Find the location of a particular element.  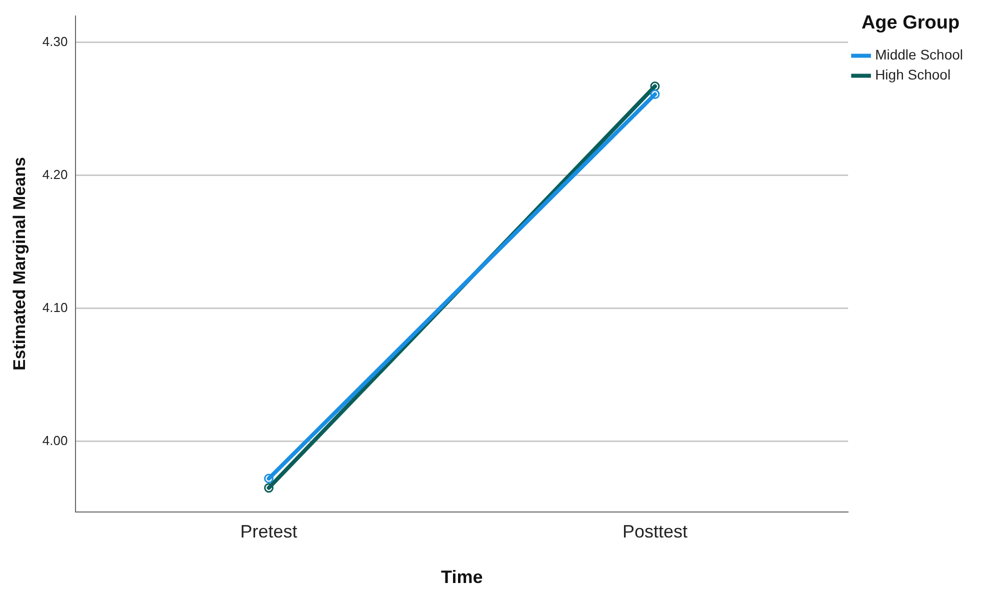

legend-label: Middle School is located at coordinates (919, 54).